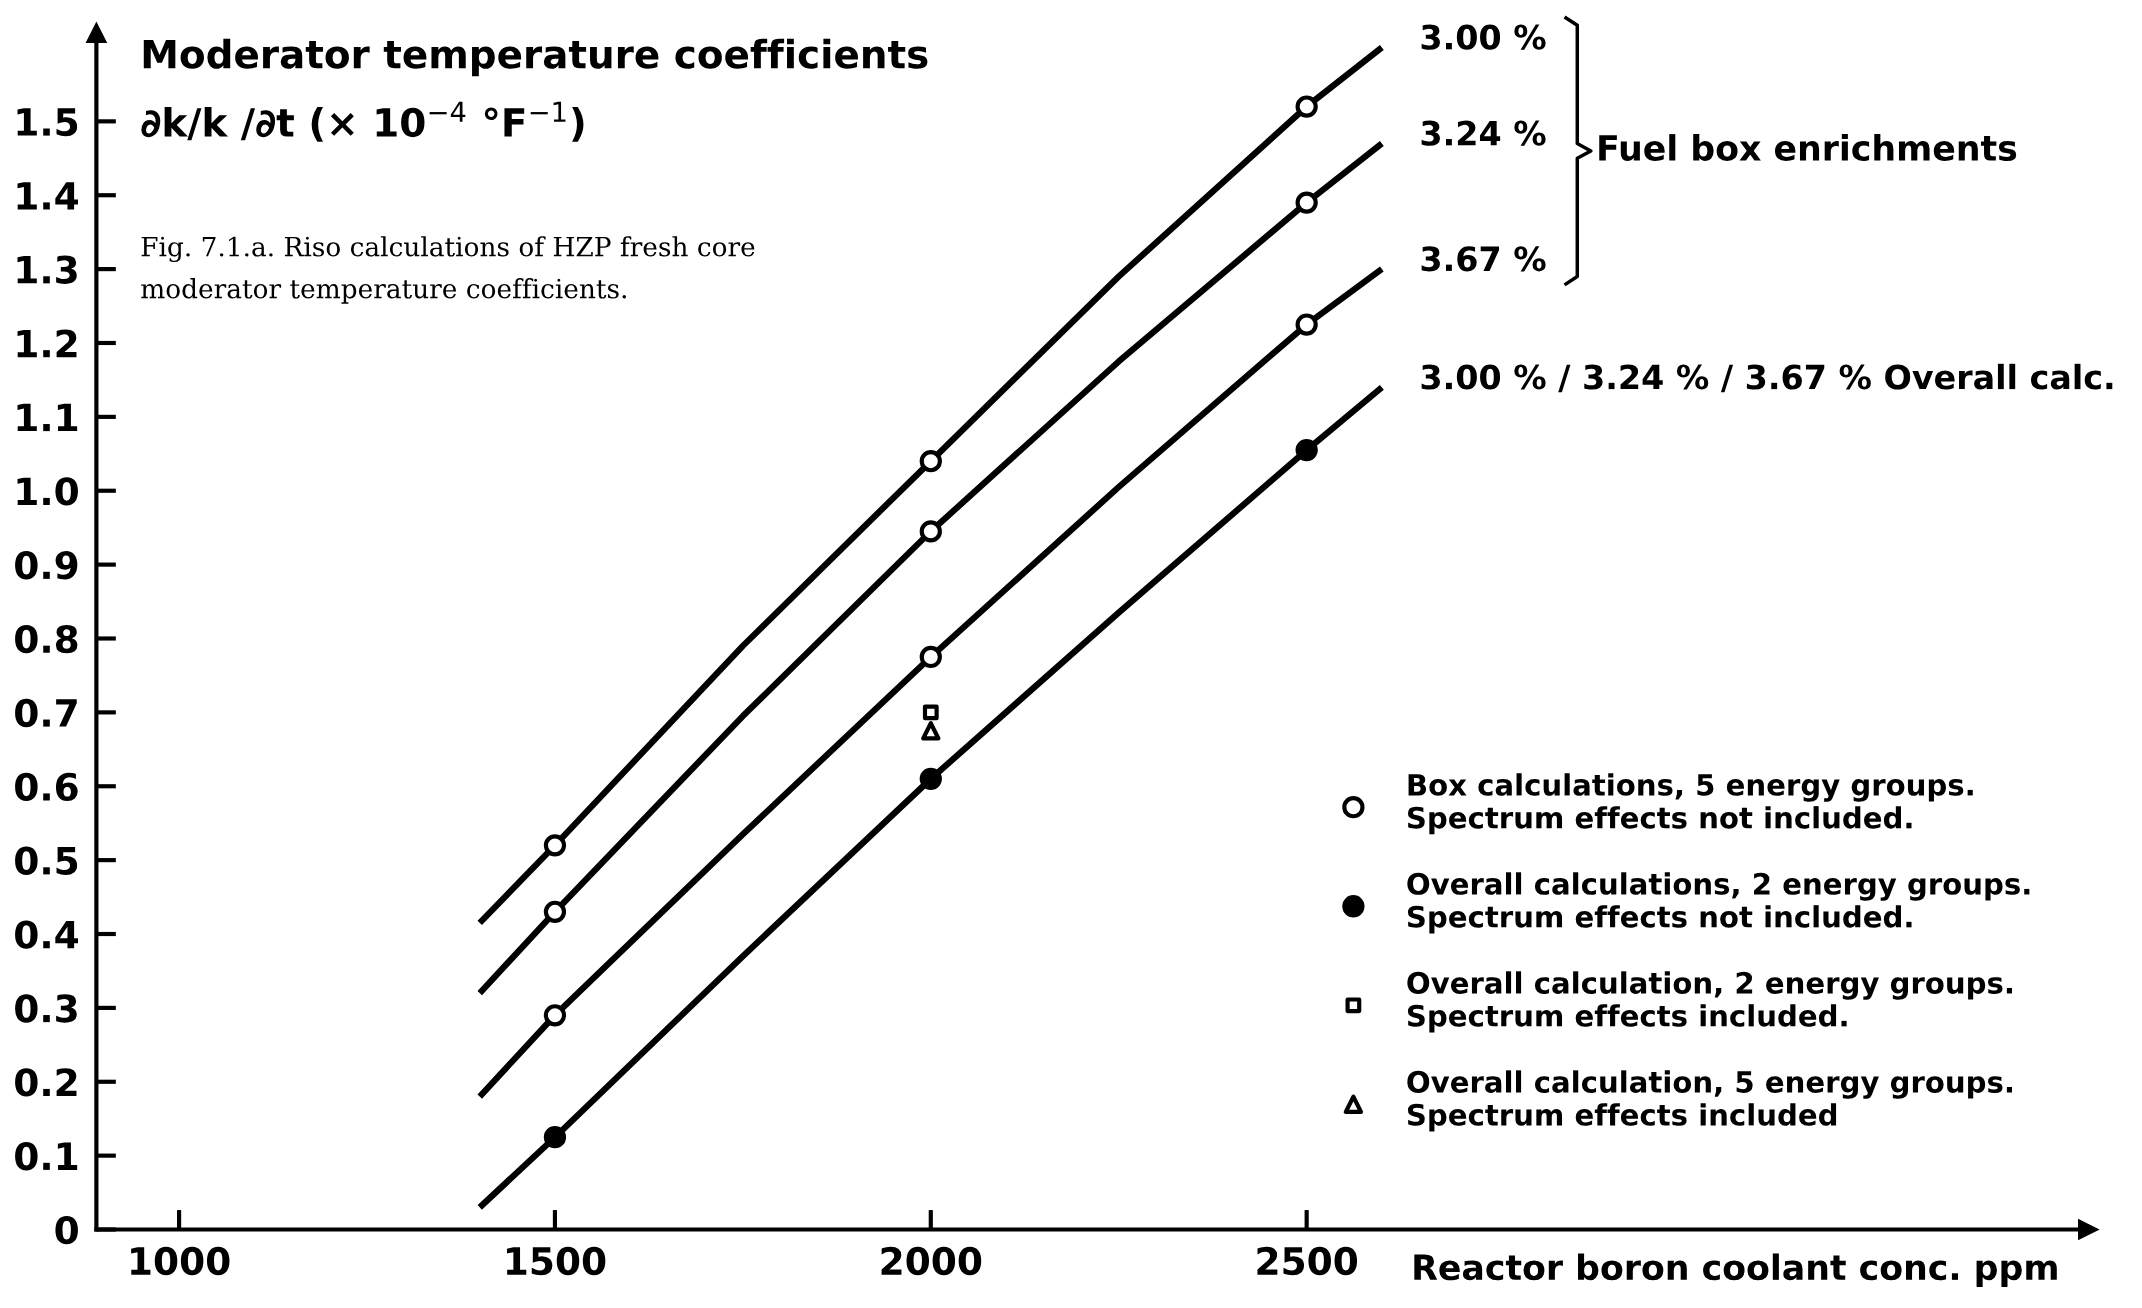 The image size is (2142, 1308). What do you see at coordinates (1709, 1101) in the screenshot?
I see `legend-label: Overall calculation, 5 energy groups. Spectrum effects included` at bounding box center [1709, 1101].